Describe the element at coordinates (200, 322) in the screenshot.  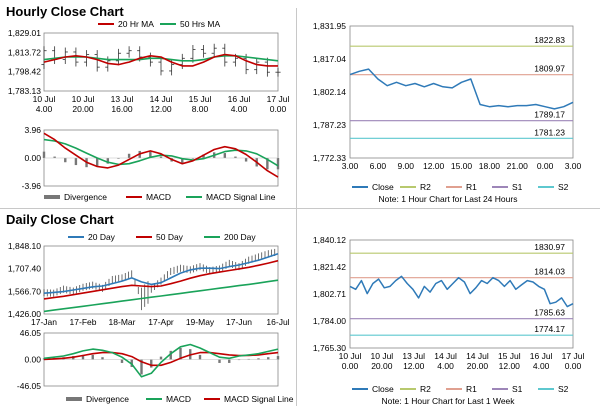
I see `daily-price-xtick: 19-May` at that location.